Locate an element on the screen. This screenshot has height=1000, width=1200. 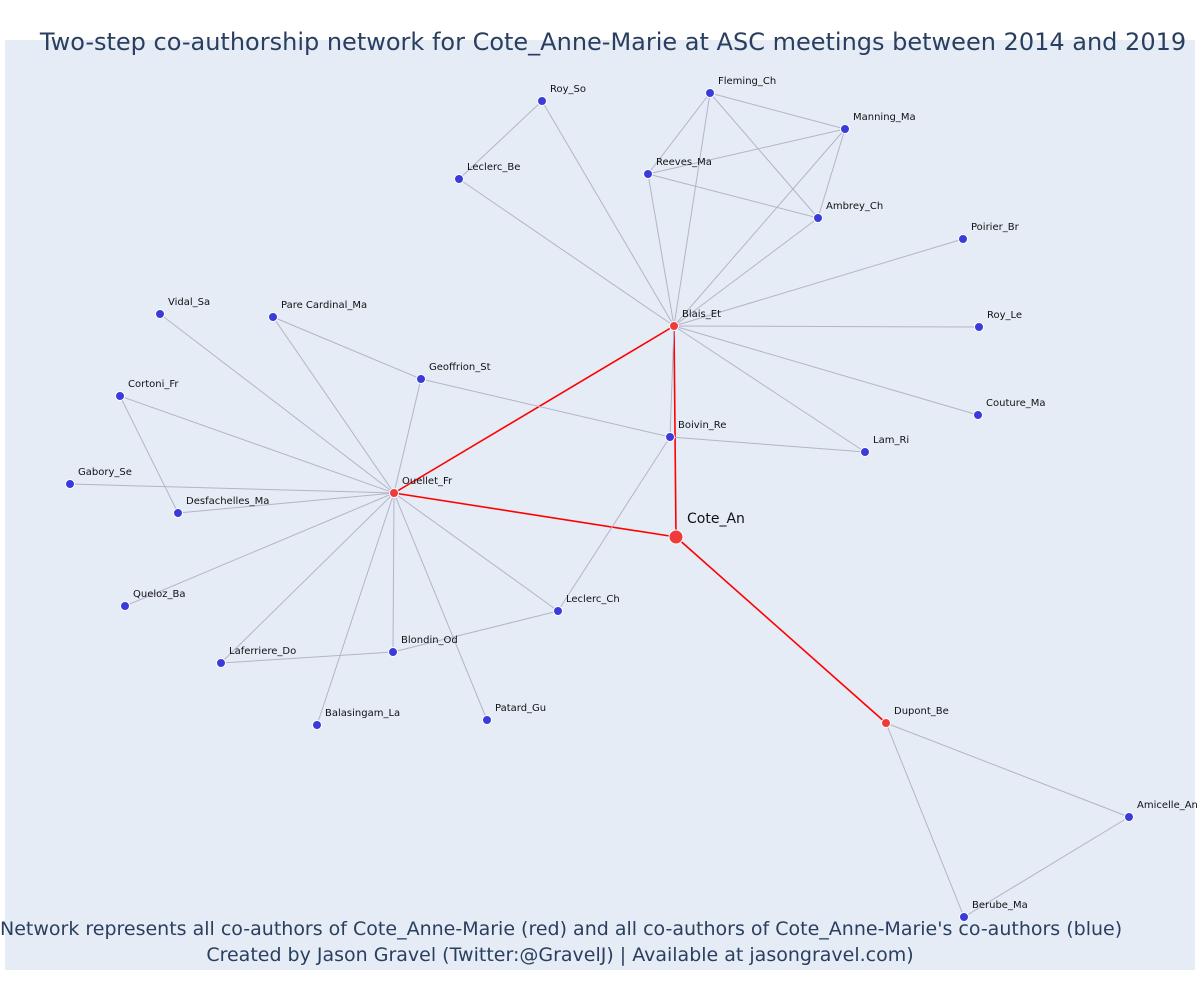
edge-couture-ma-blais-et is located at coordinates (826, 370).